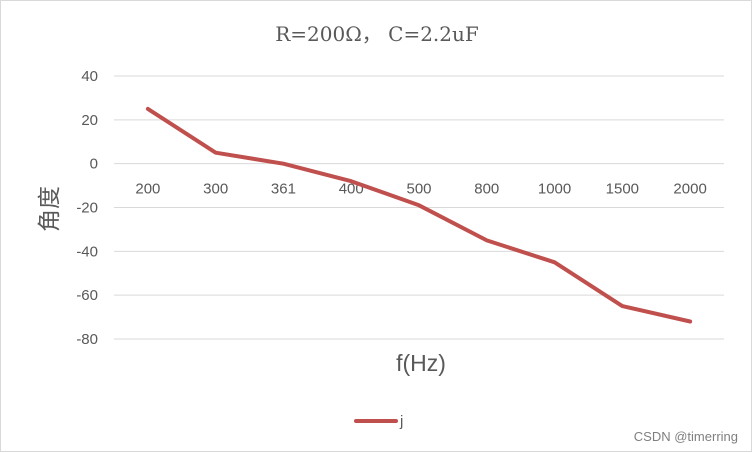 The height and width of the screenshot is (453, 752). Describe the element at coordinates (94, 164) in the screenshot. I see `y-tick-label: 0` at that location.